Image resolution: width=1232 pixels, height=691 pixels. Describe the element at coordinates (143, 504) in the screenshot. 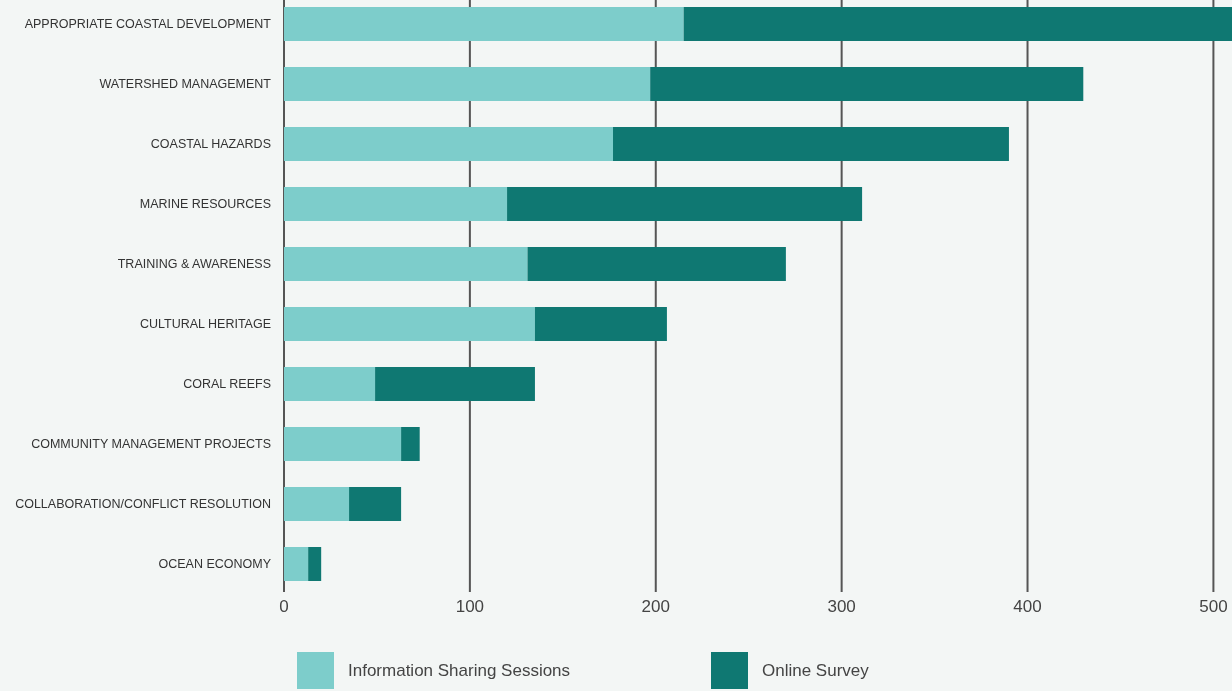

I see `y-tick-label: COLLABORATION/CONFLICT RESOLUTION` at that location.